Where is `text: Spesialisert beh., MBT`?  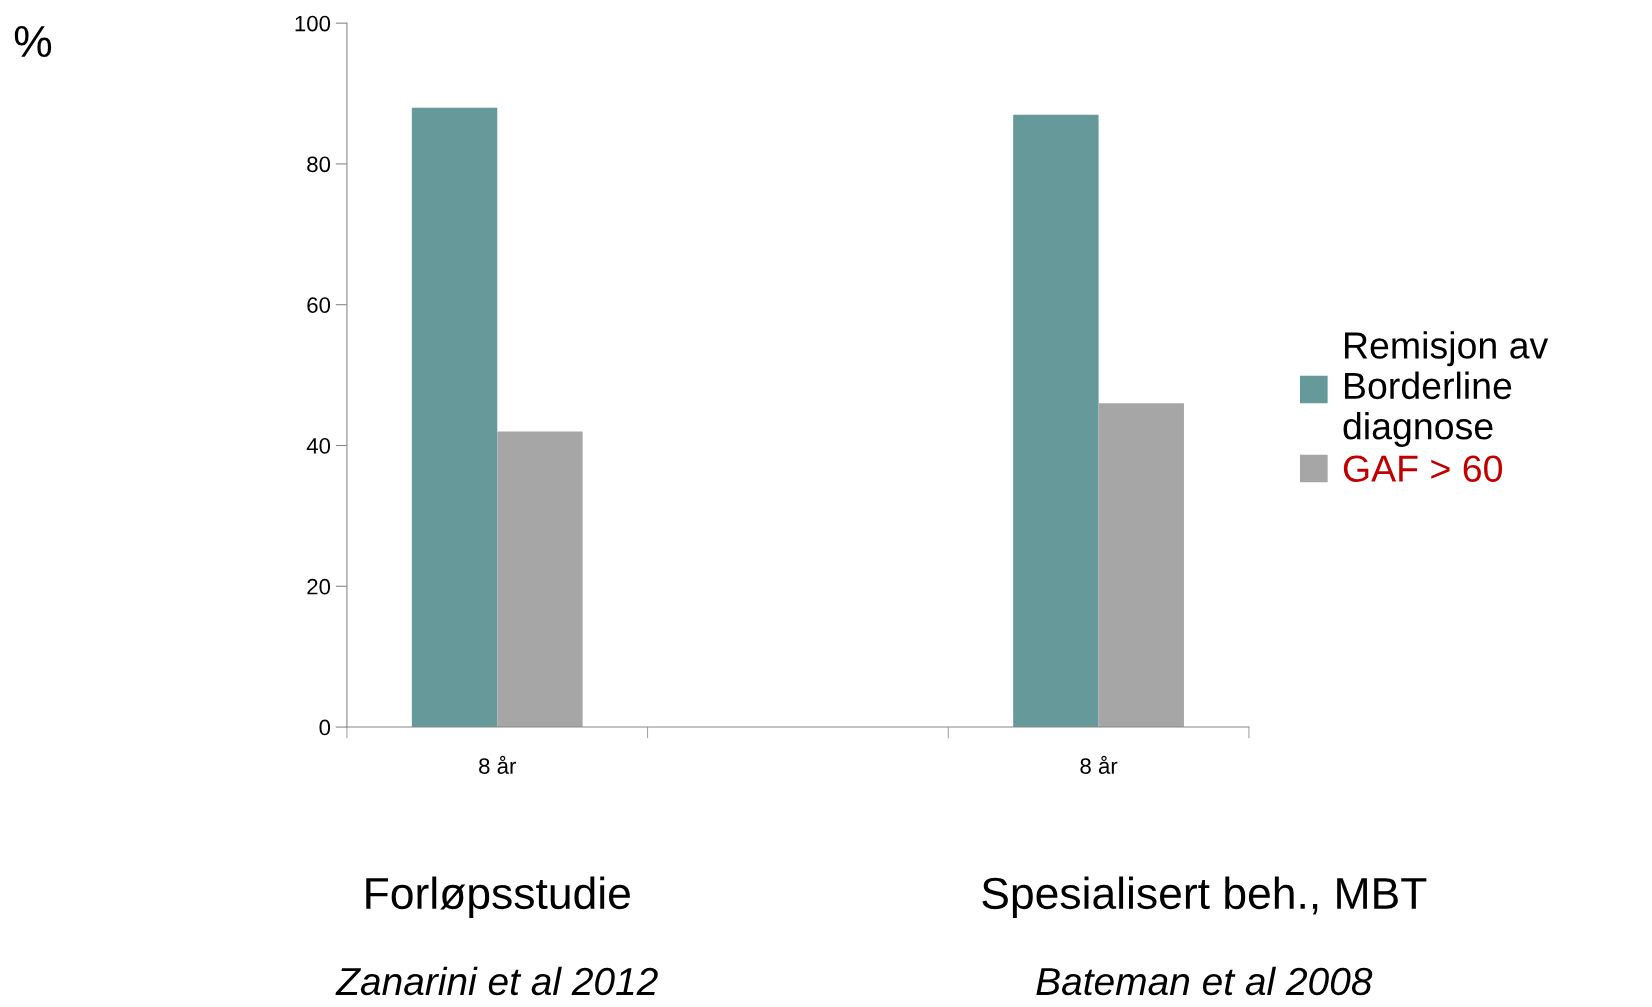
text: Spesialisert beh., MBT is located at coordinates (1204, 897).